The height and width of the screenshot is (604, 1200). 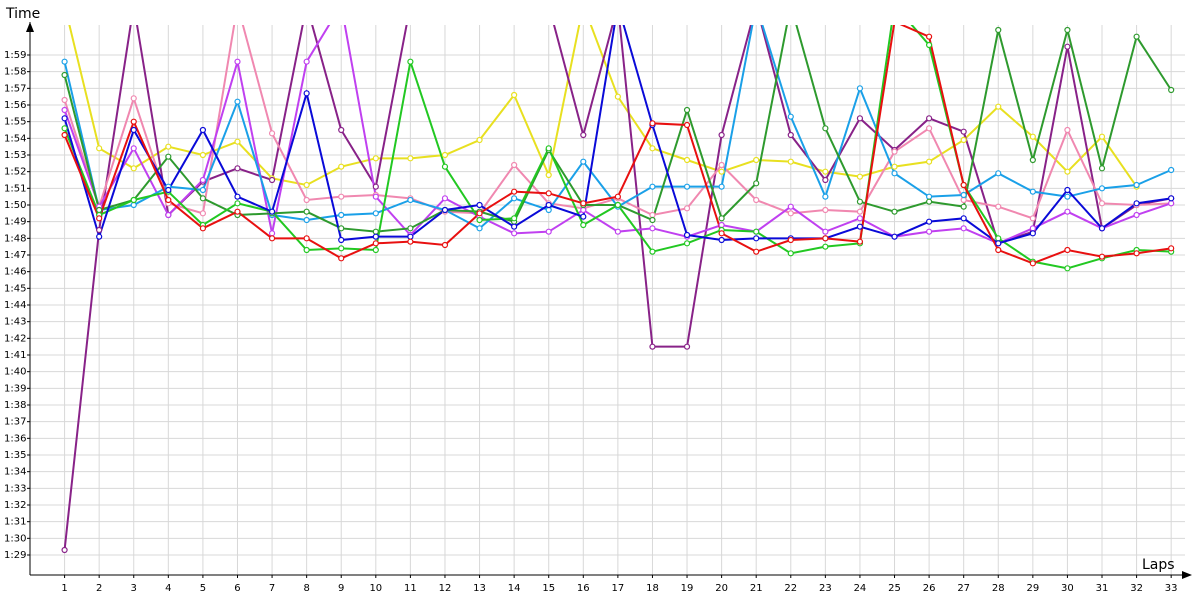 What do you see at coordinates (64, 588) in the screenshot?
I see `x-tick-label: 1` at bounding box center [64, 588].